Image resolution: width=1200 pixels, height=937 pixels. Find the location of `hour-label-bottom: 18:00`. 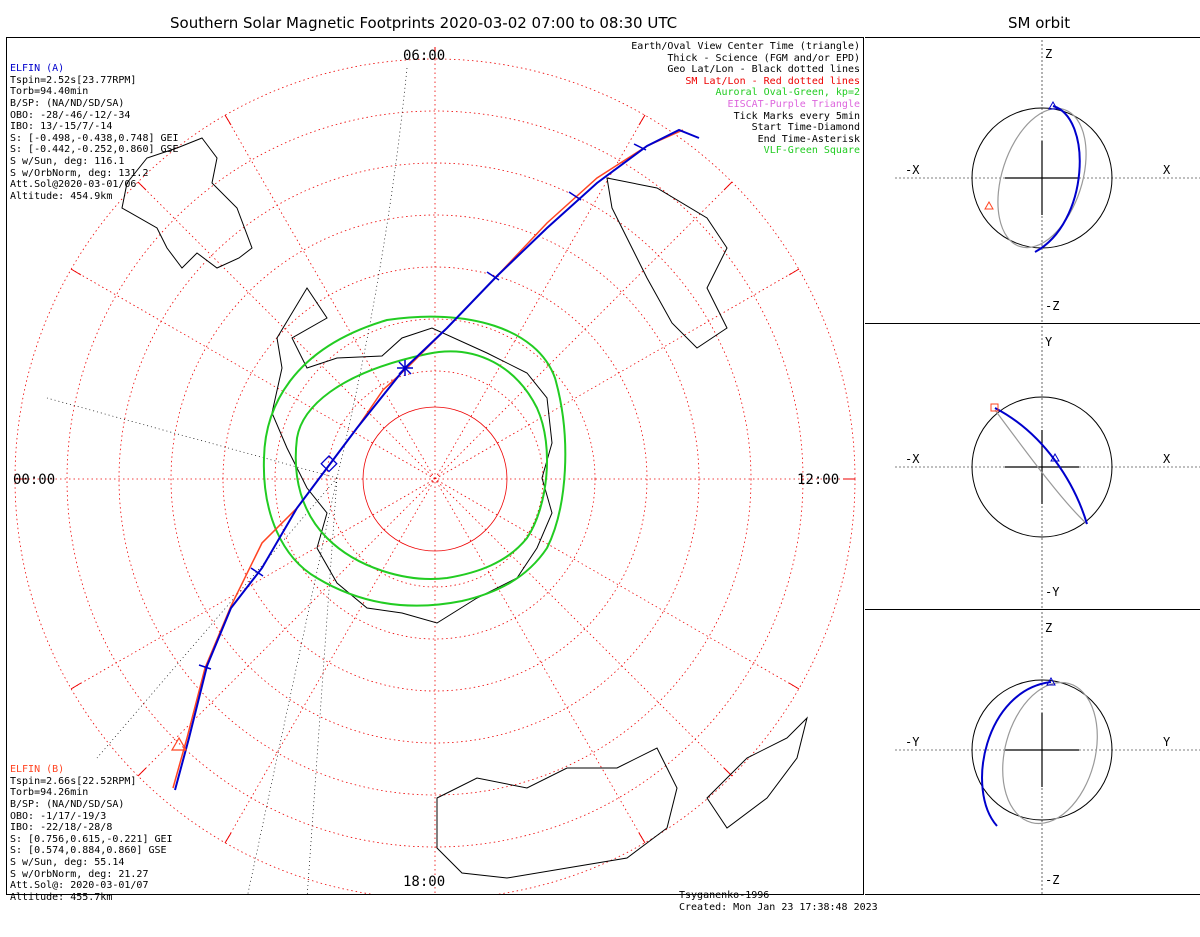

hour-label-bottom: 18:00 is located at coordinates (424, 882).